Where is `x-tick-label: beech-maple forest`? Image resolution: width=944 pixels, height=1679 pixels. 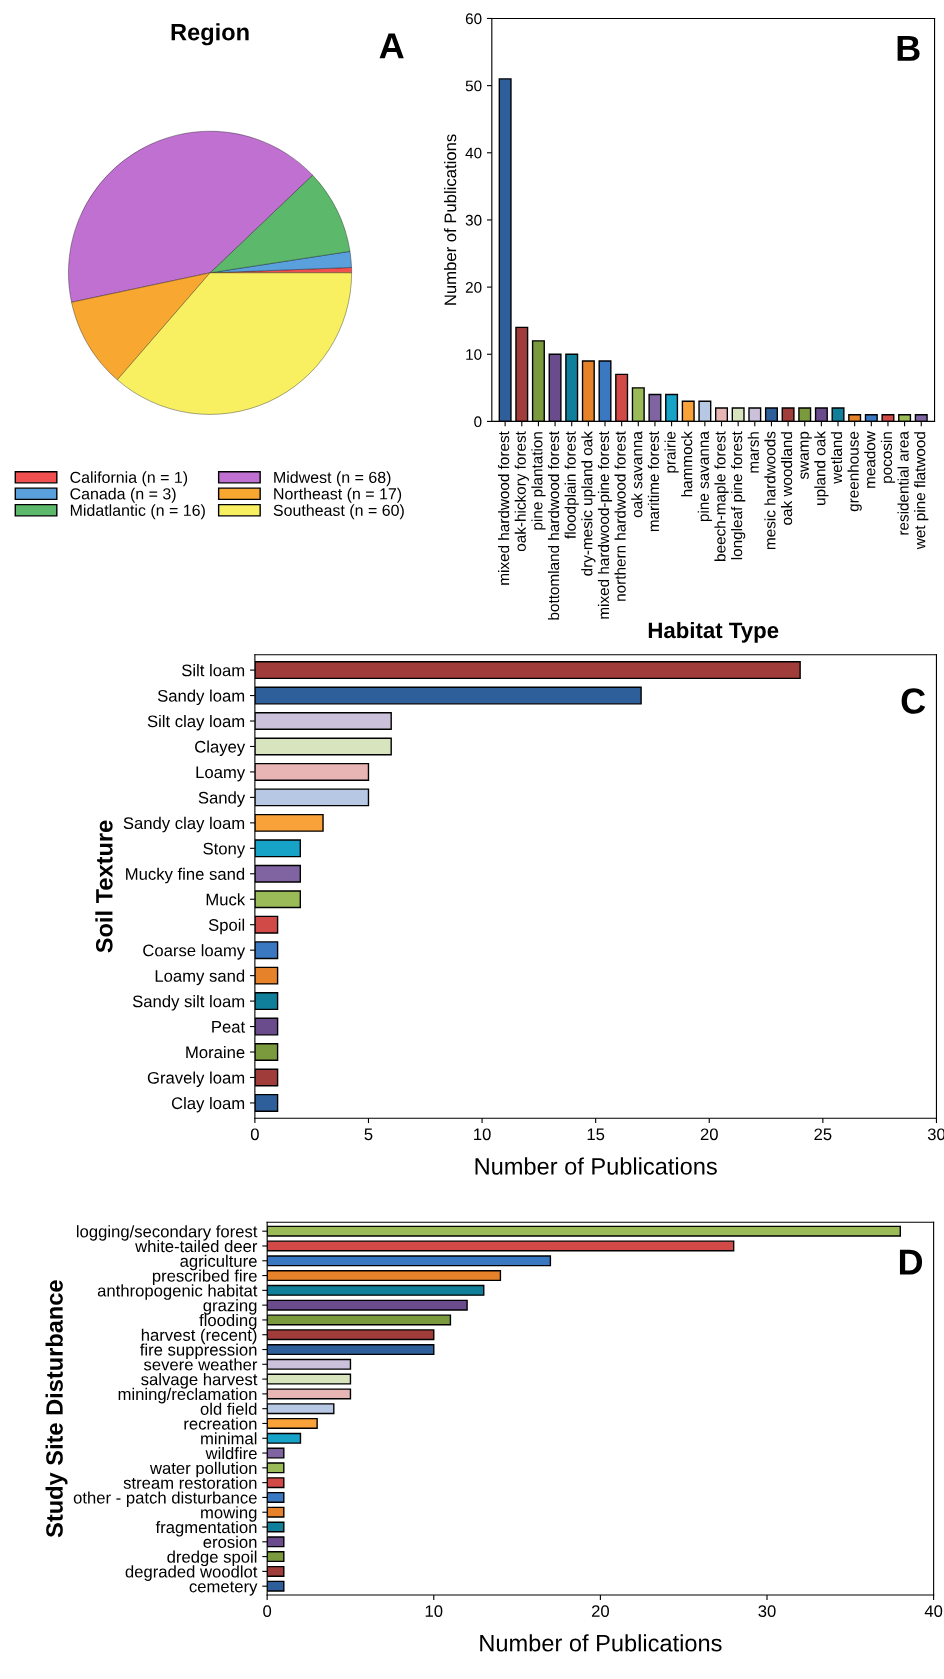 x-tick-label: beech-maple forest is located at coordinates (721, 496).